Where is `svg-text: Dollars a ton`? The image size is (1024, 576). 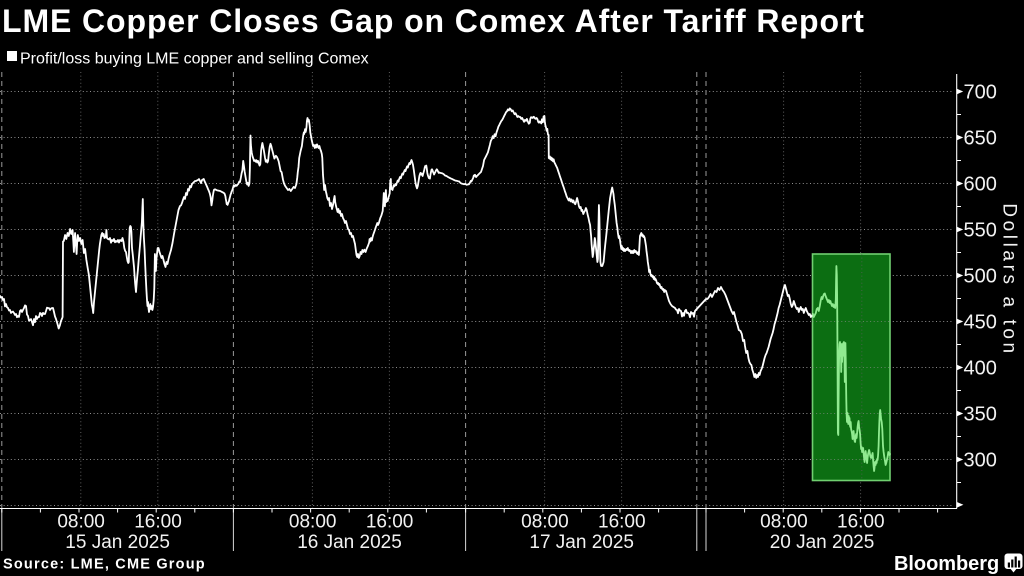 svg-text: Dollars a ton is located at coordinates (1009, 279).